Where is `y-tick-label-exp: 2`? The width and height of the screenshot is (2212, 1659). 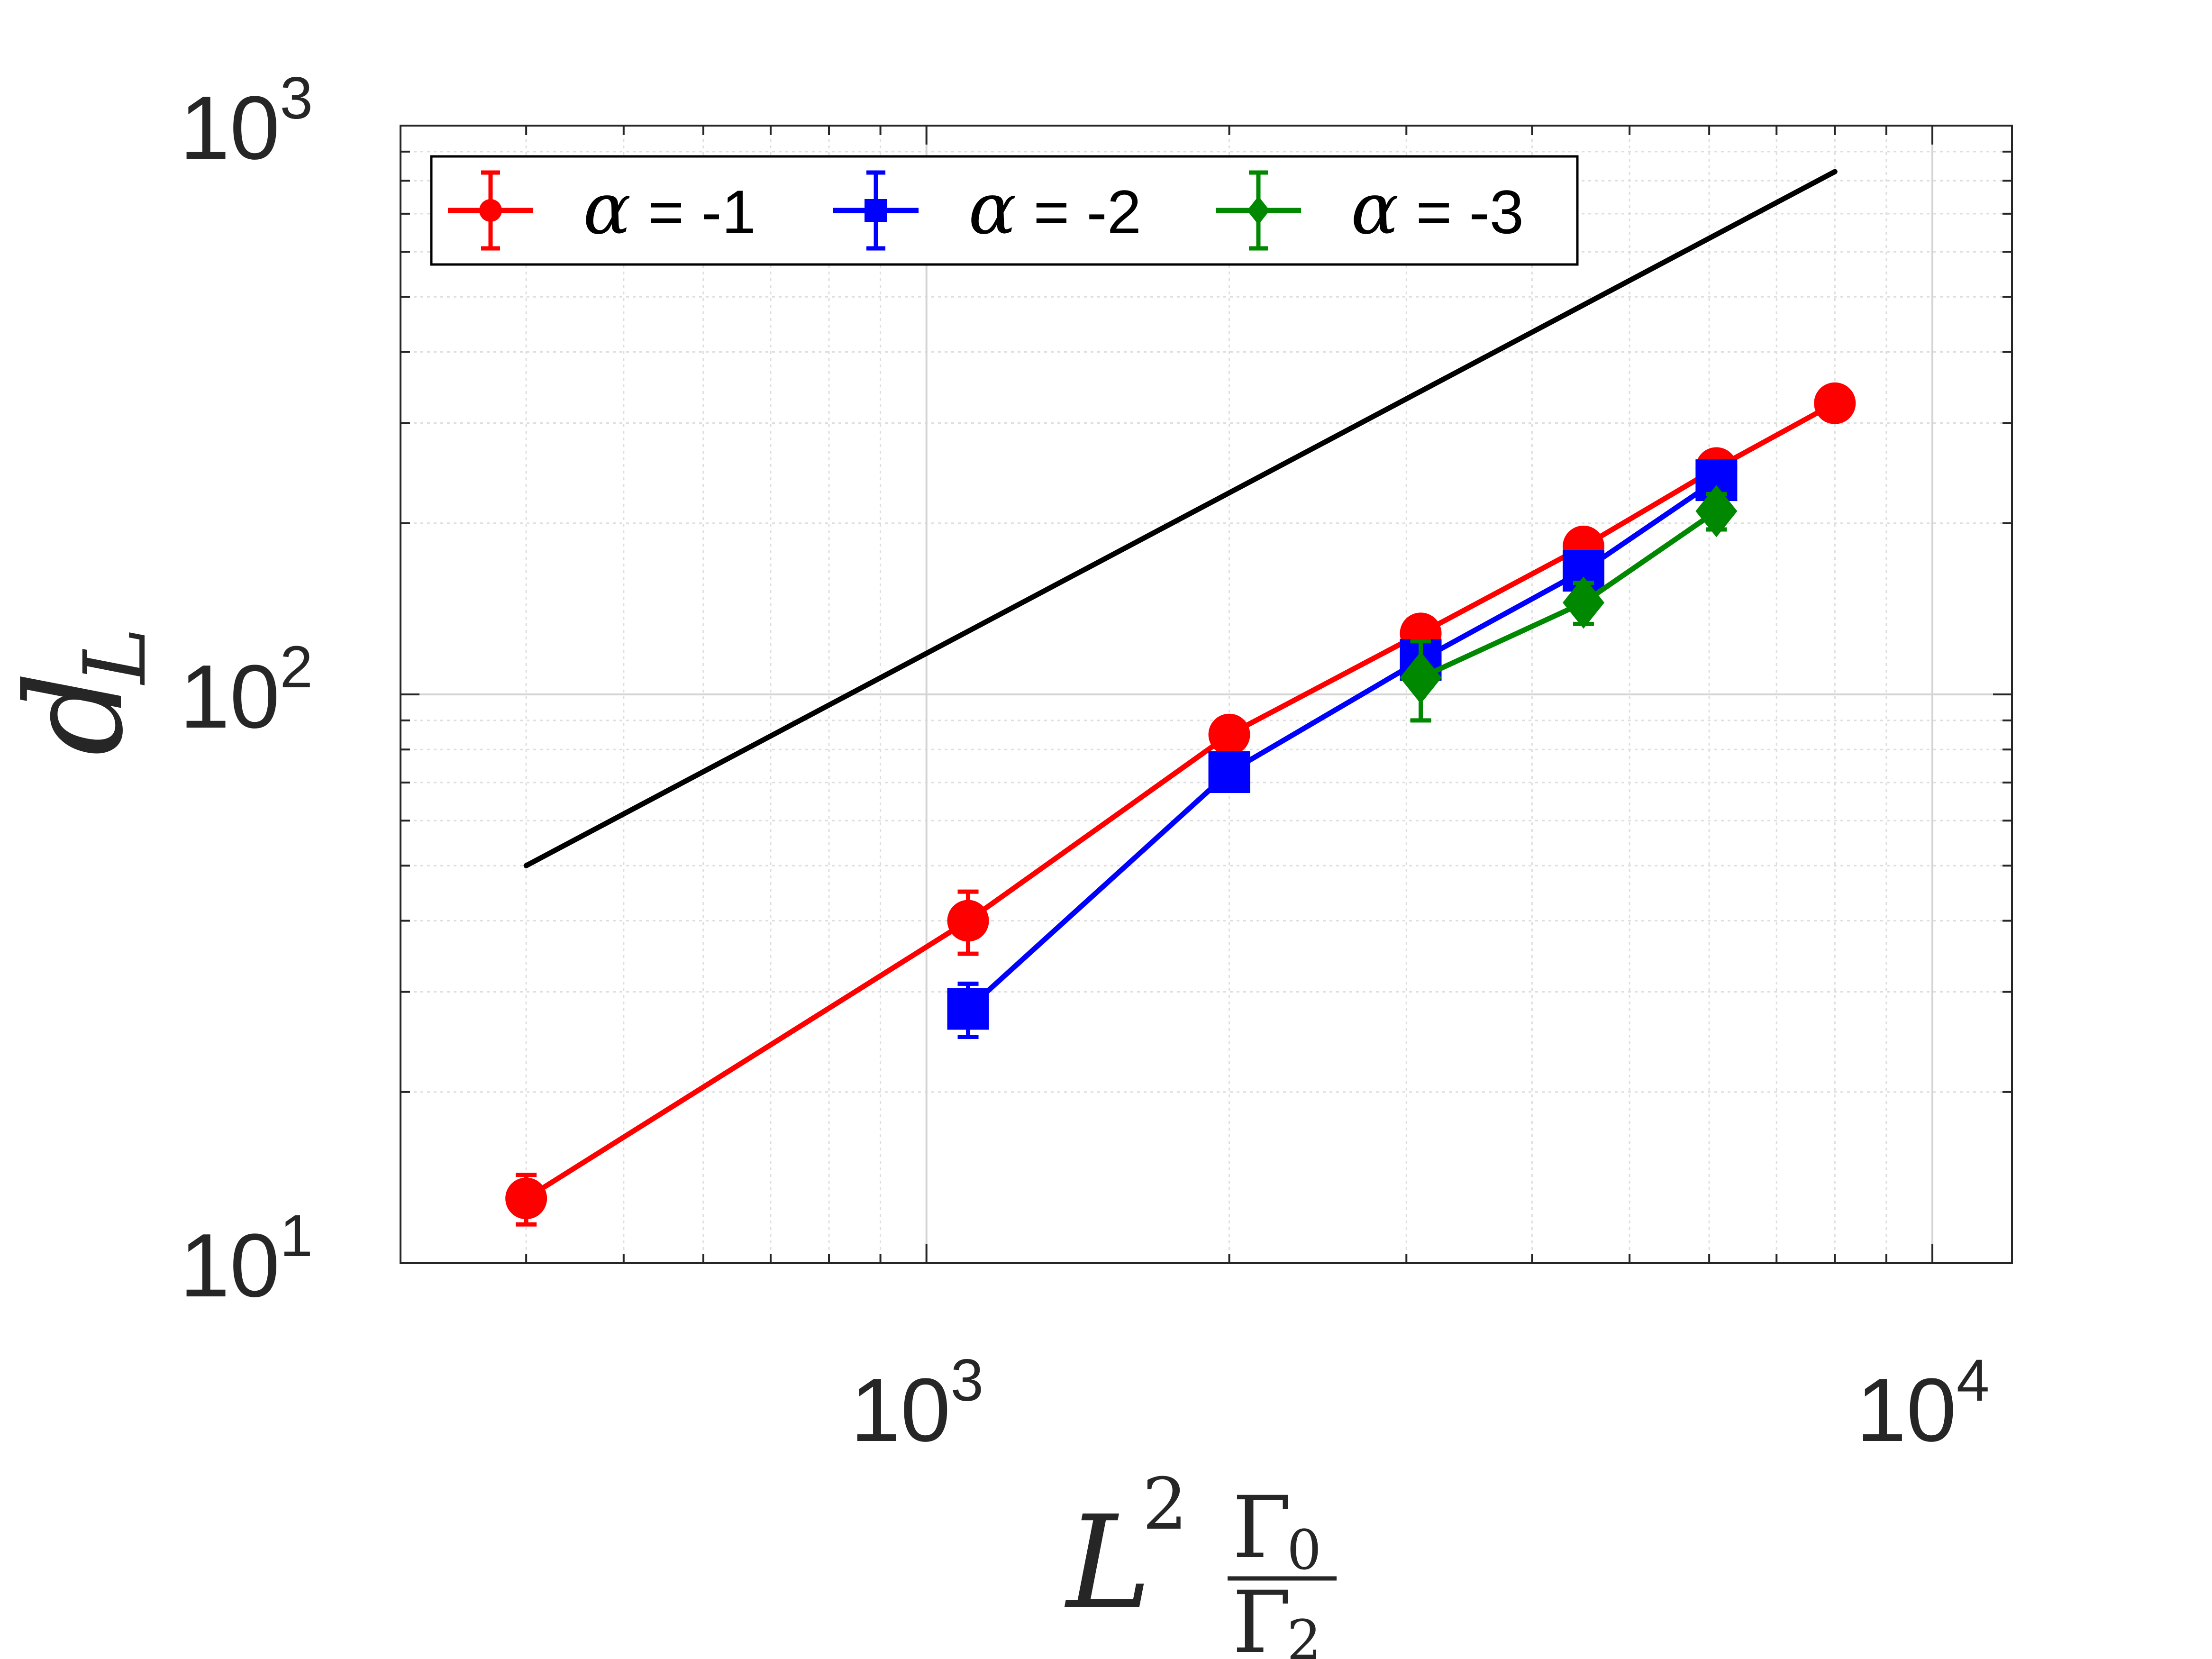
y-tick-label-exp: 2 is located at coordinates (296, 667).